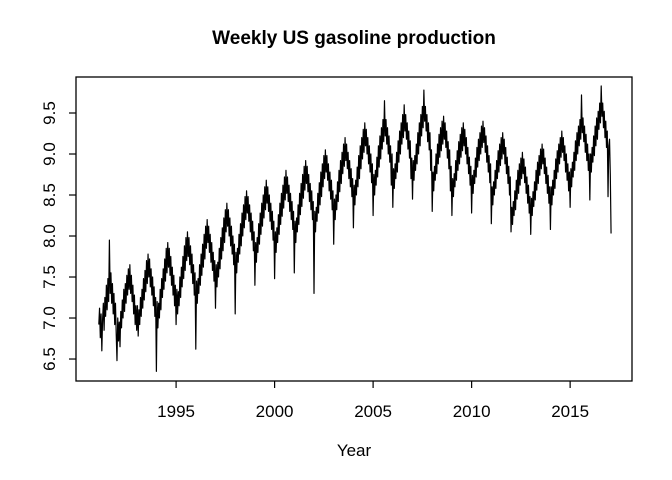 Image resolution: width=672 pixels, height=480 pixels. What do you see at coordinates (354, 450) in the screenshot?
I see `x-axis-title: Year` at bounding box center [354, 450].